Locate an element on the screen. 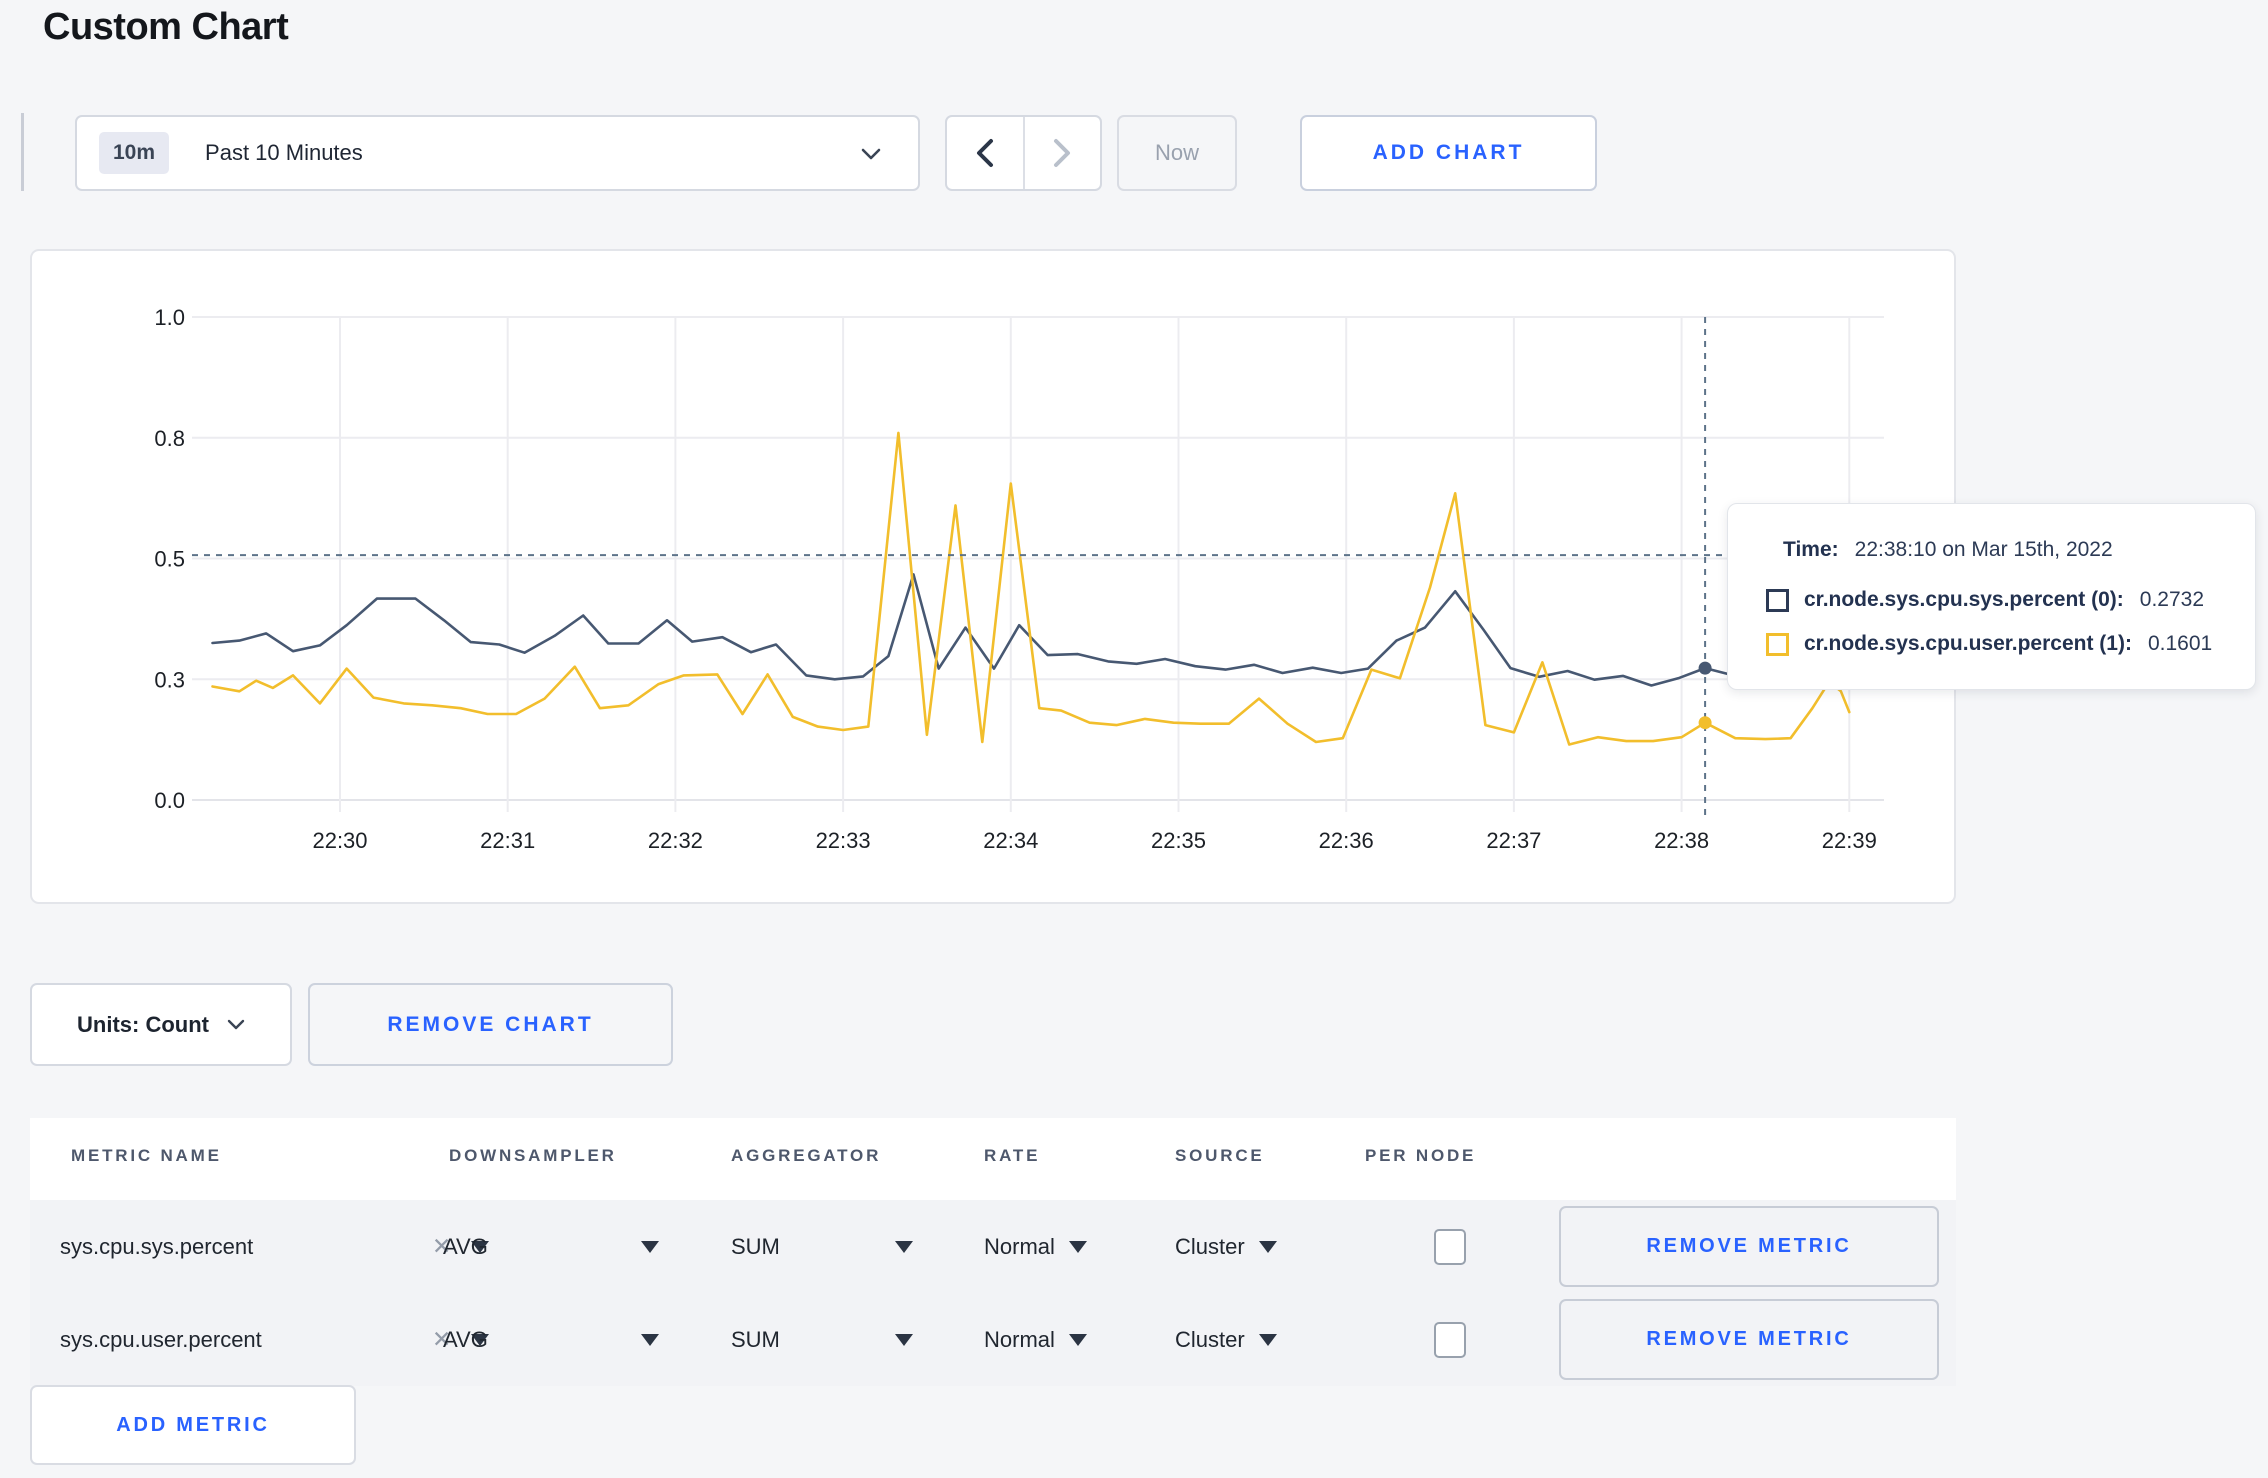 The width and height of the screenshot is (2268, 1478). tooltip-time-value: 22:38:10 on Mar 15th, 2022 is located at coordinates (1983, 549).